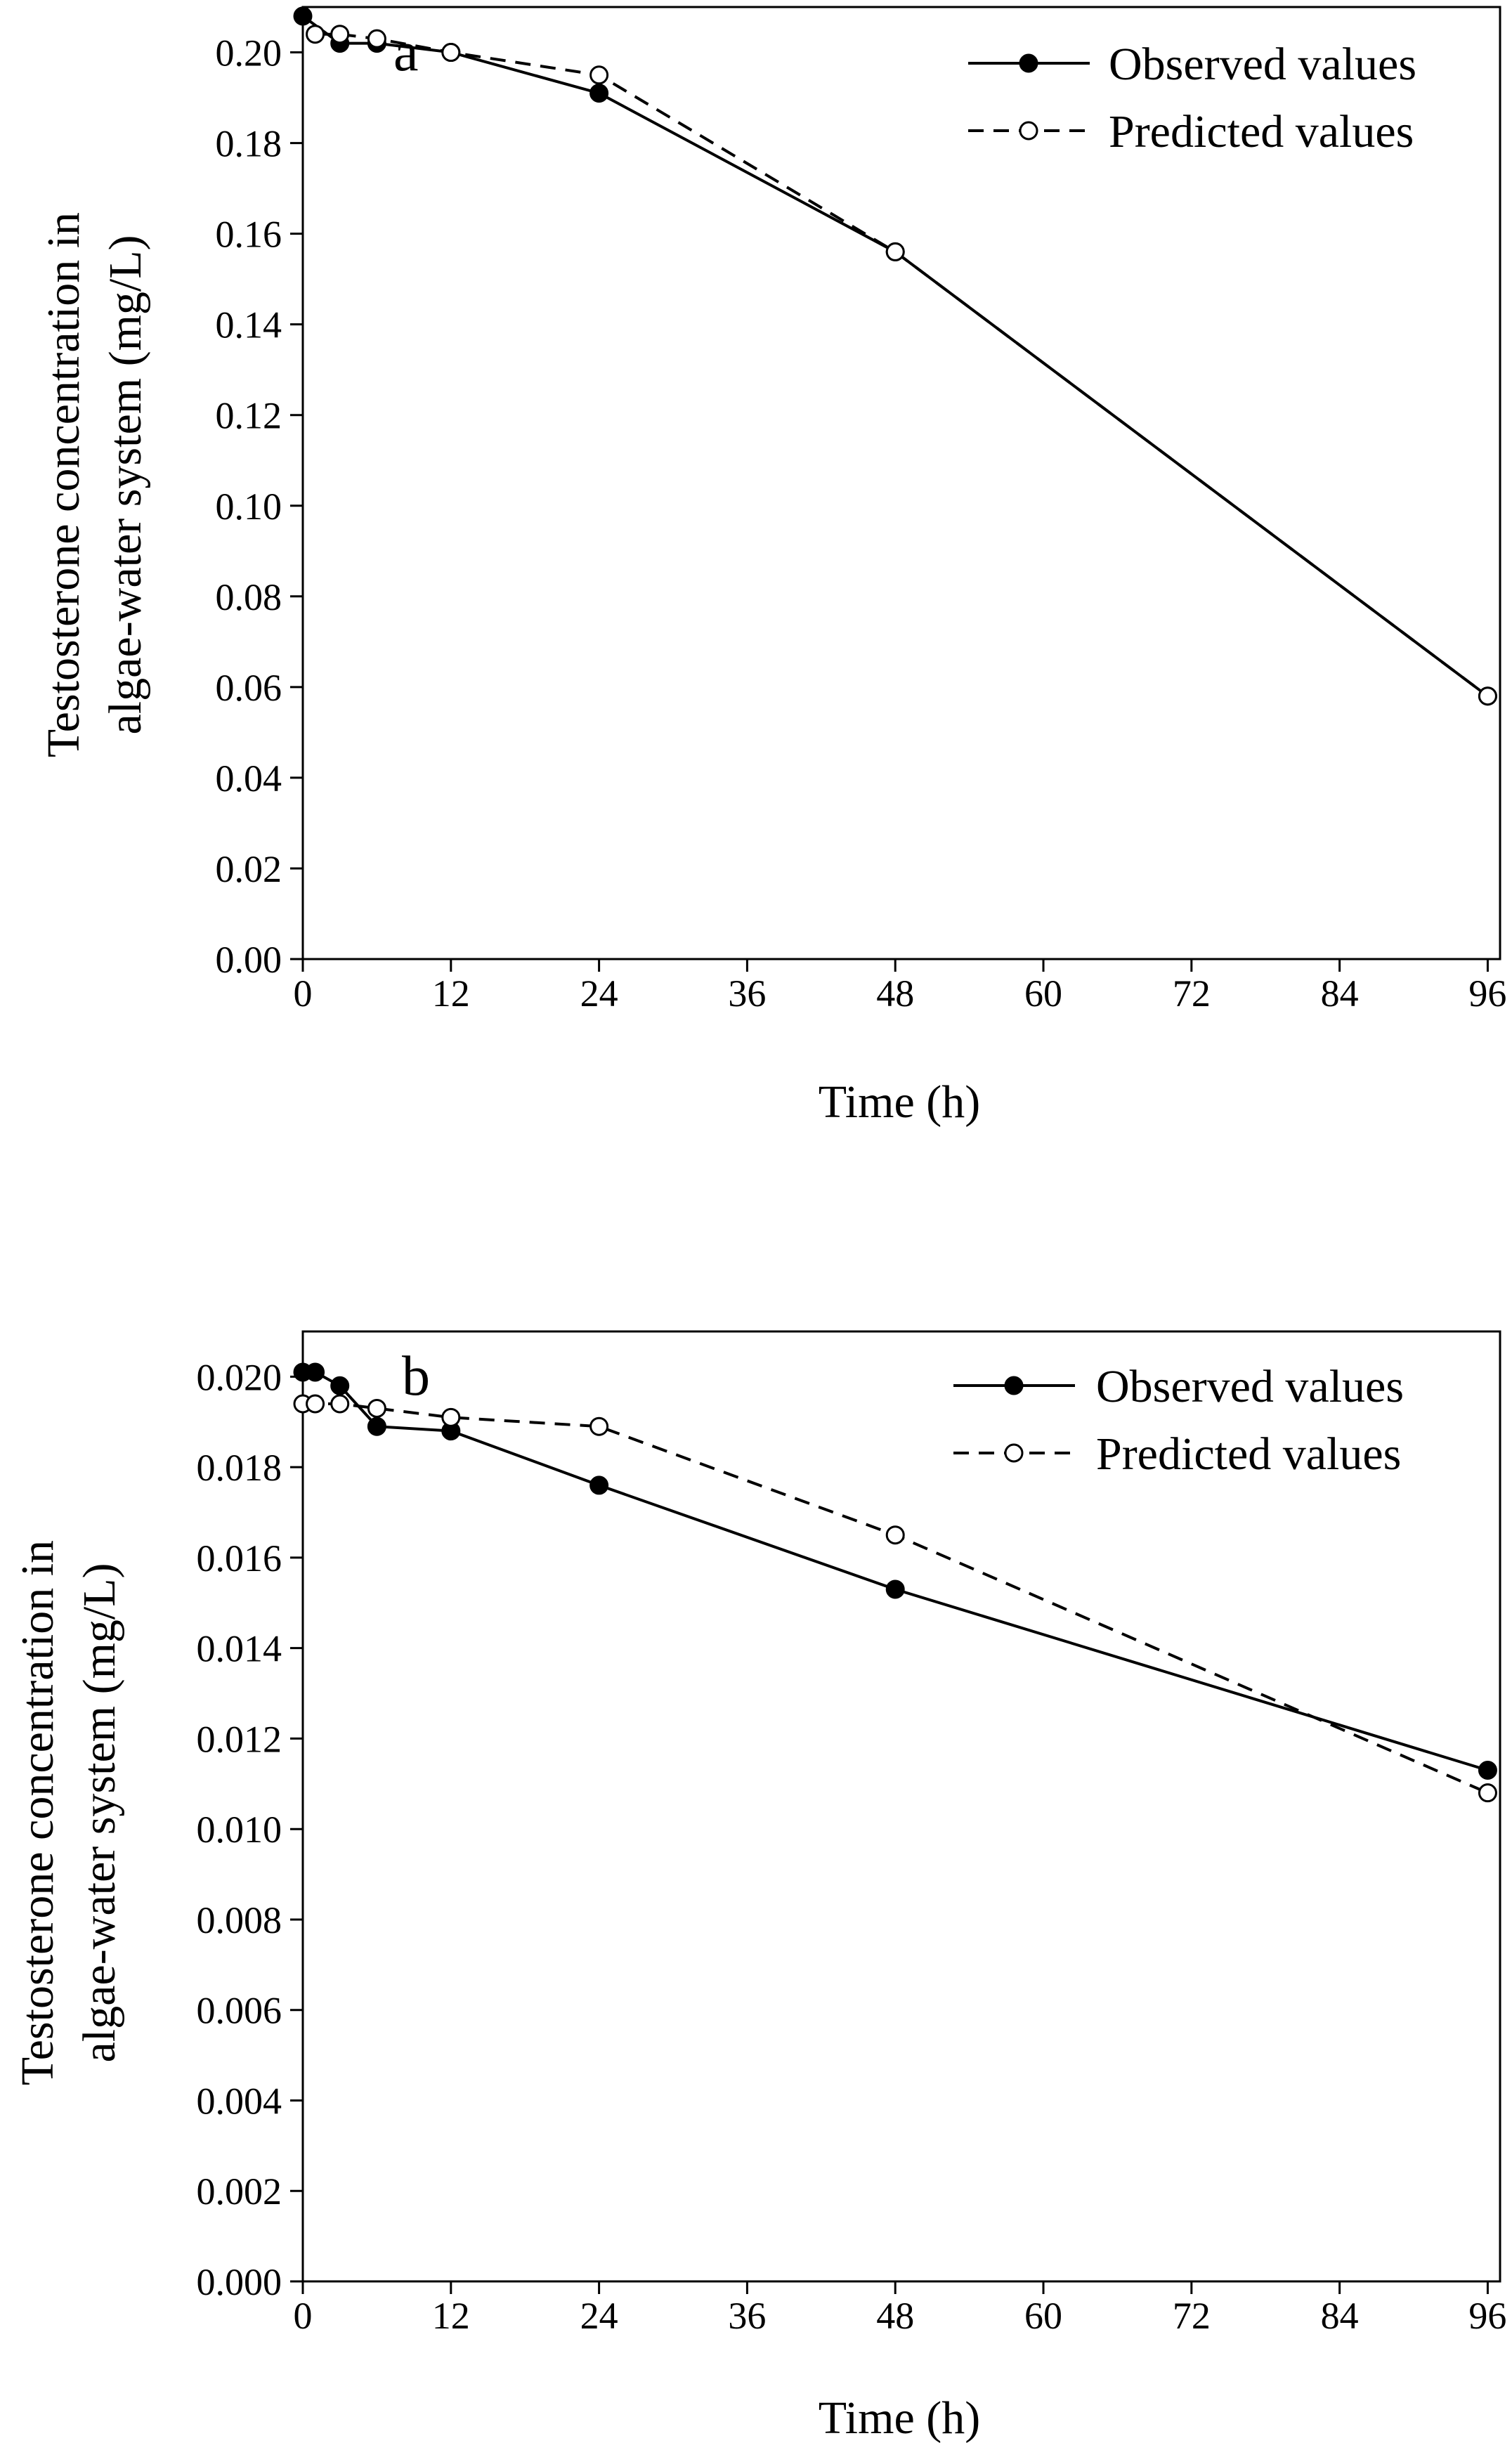  I want to click on y-tick-label: 0.020, so click(239, 1377).